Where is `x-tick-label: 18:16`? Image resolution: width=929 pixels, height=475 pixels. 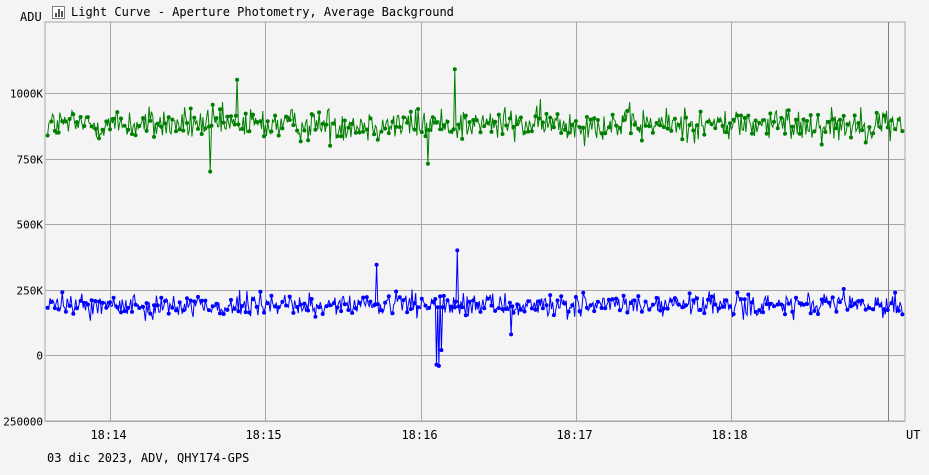 x-tick-label: 18:16 is located at coordinates (419, 435).